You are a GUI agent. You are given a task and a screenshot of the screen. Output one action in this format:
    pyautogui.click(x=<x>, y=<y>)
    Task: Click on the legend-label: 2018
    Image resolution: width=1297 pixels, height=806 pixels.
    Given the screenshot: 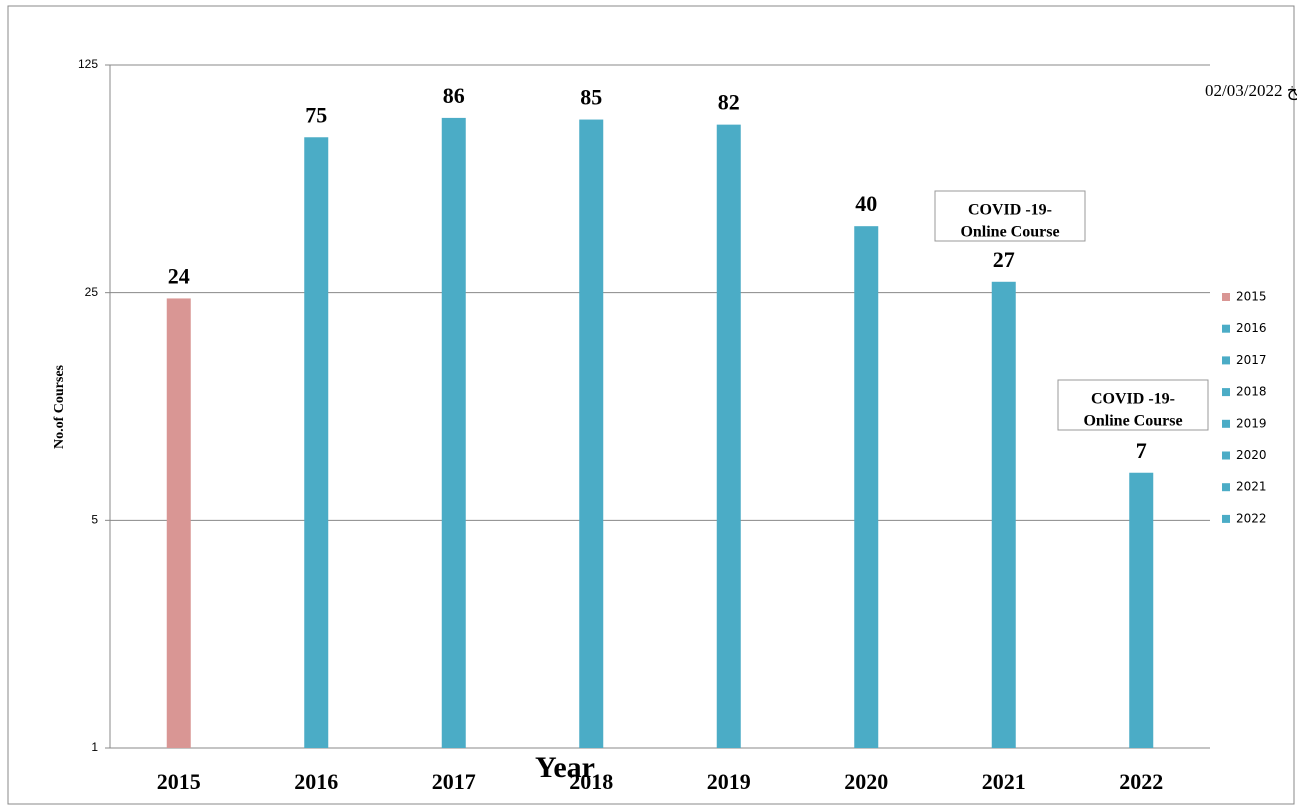 What is the action you would take?
    pyautogui.click(x=1251, y=392)
    